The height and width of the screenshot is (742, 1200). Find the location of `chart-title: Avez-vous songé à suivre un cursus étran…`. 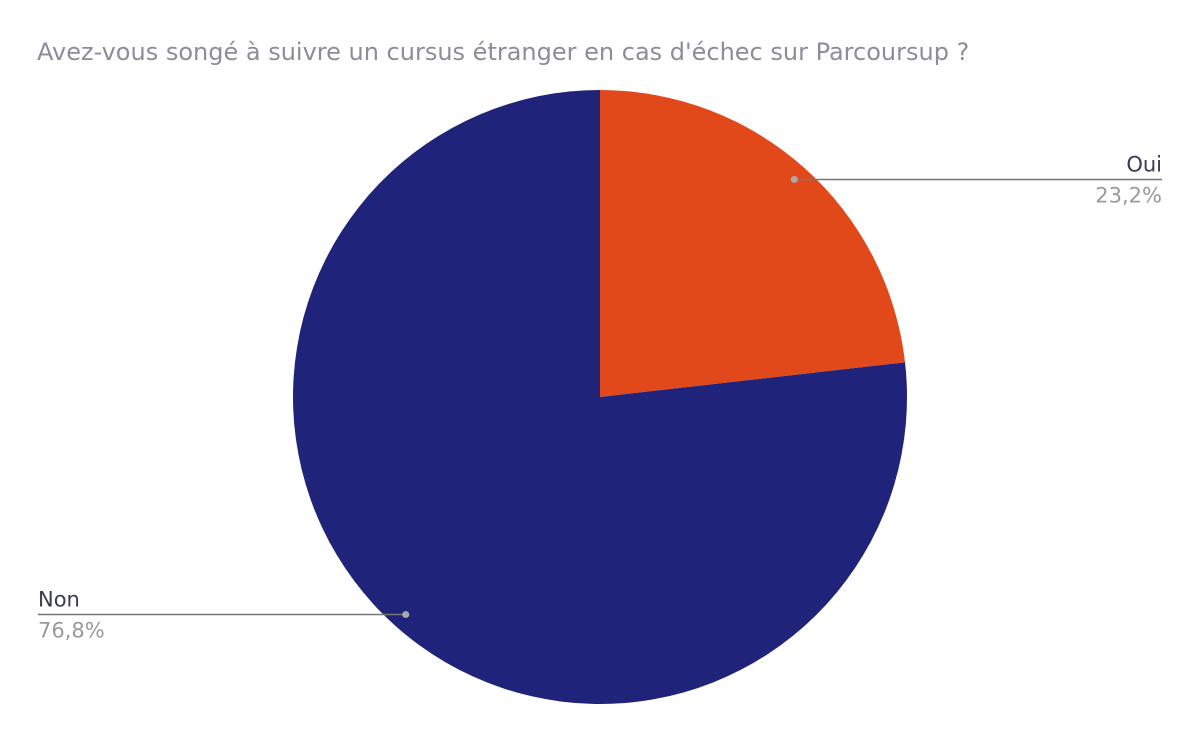

chart-title: Avez-vous songé à suivre un cursus étran… is located at coordinates (503, 52).